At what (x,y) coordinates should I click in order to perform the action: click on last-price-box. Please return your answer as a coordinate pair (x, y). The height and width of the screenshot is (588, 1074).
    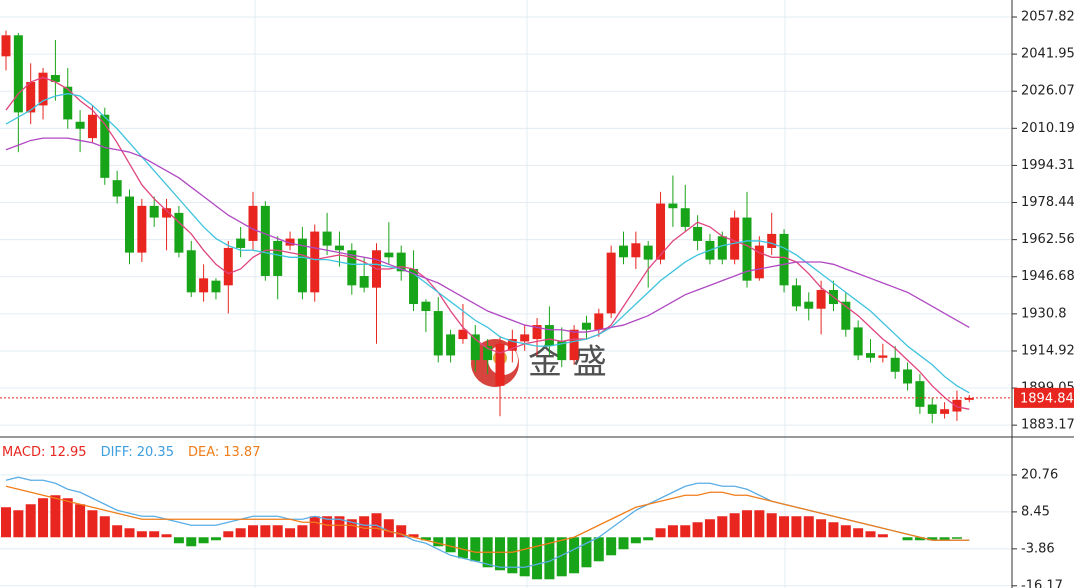
    Looking at the image, I should click on (1044, 397).